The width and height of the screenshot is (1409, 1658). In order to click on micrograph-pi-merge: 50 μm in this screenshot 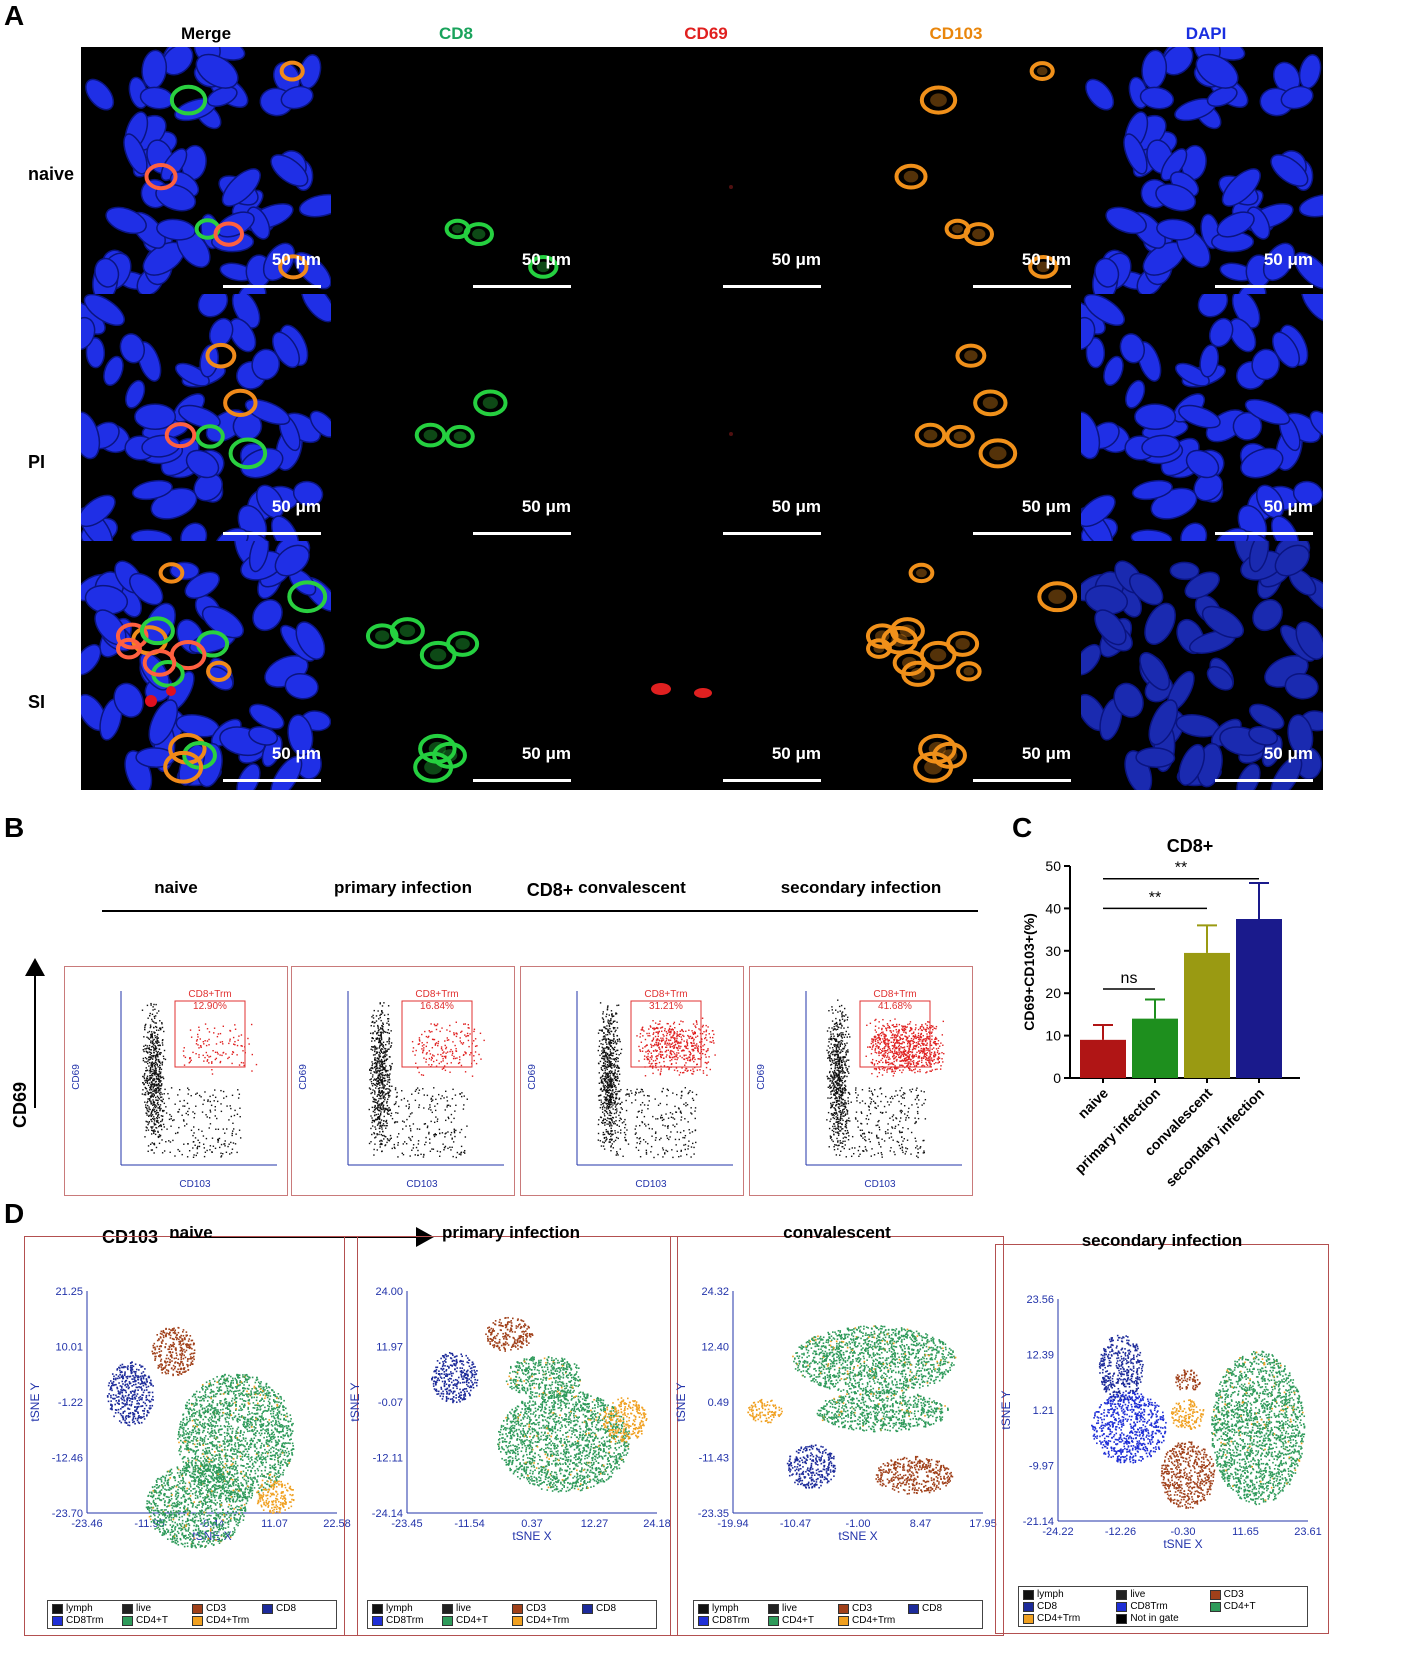, I will do `click(206, 418)`.